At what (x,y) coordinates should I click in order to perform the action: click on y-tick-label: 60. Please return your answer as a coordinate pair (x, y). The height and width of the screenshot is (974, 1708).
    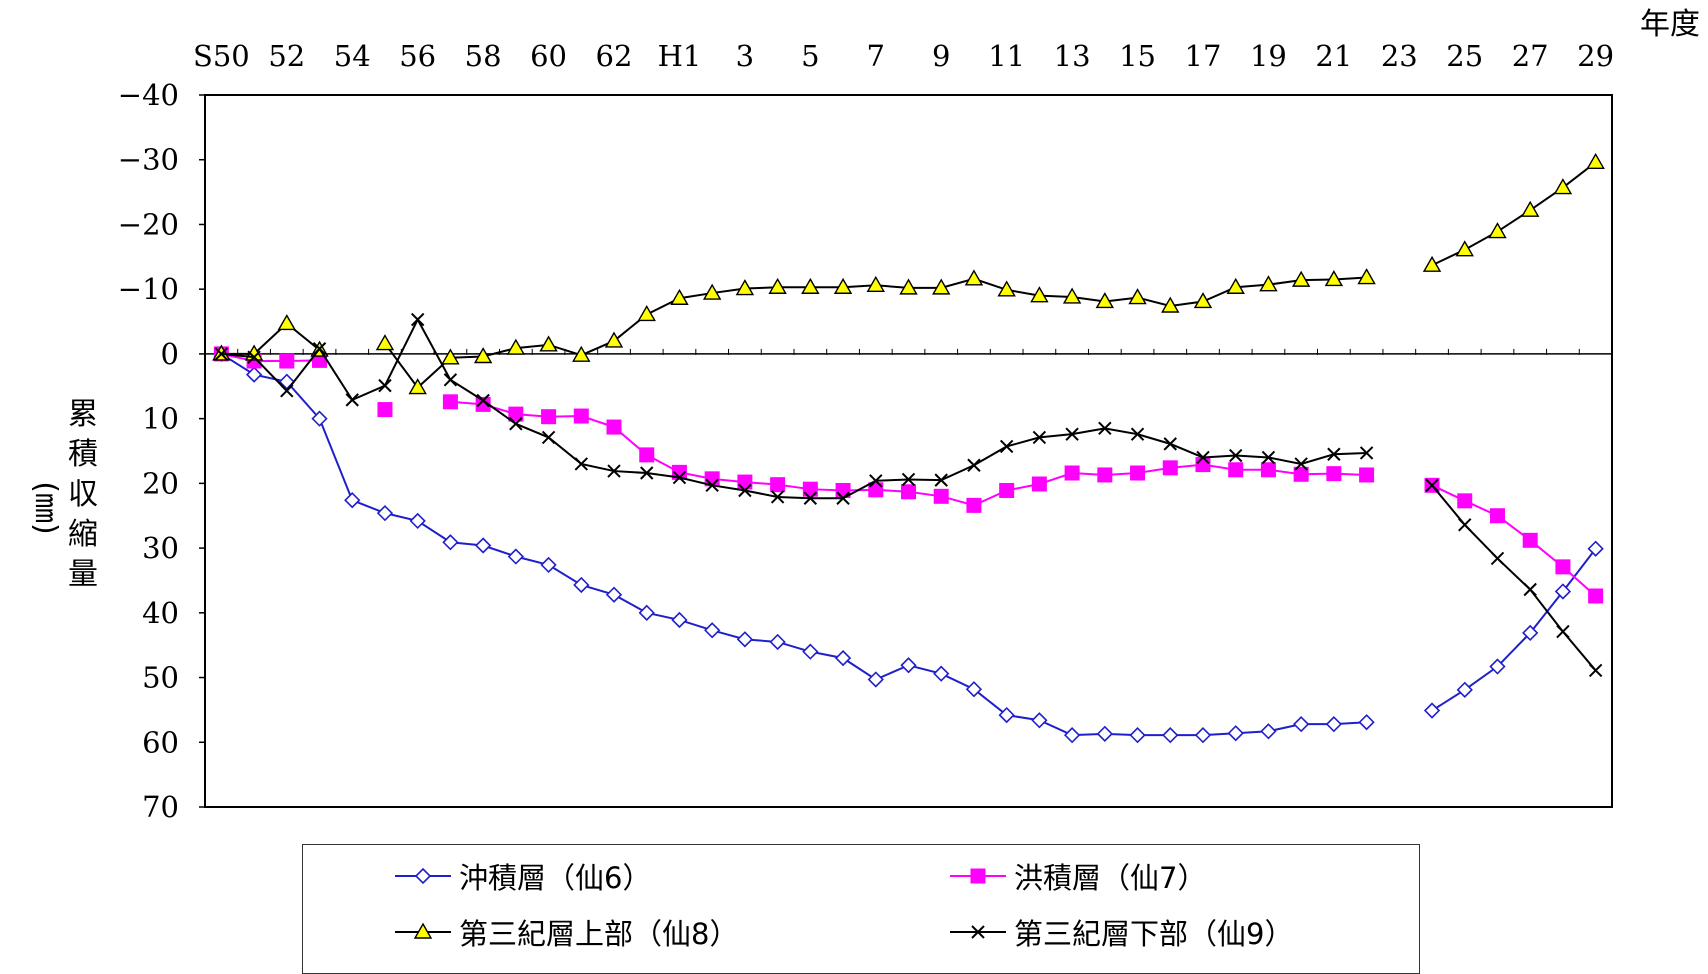
    Looking at the image, I should click on (160, 742).